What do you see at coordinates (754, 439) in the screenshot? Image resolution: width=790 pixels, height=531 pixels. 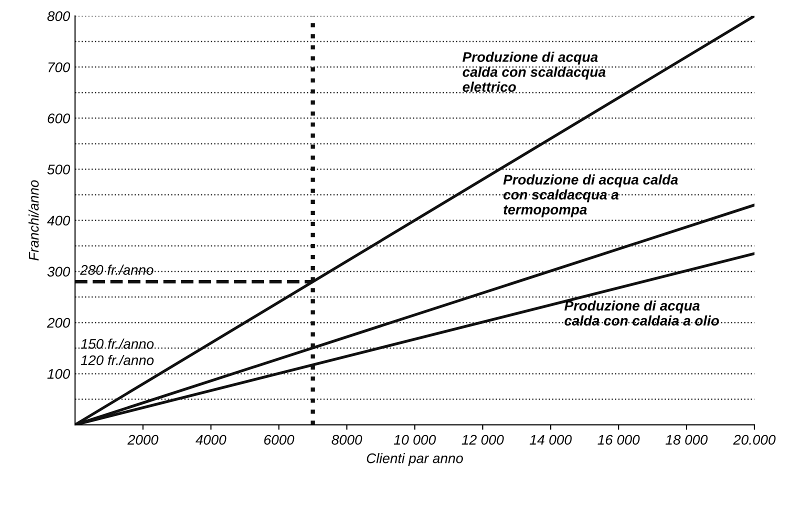 I see `x-tick-label: 20.000` at bounding box center [754, 439].